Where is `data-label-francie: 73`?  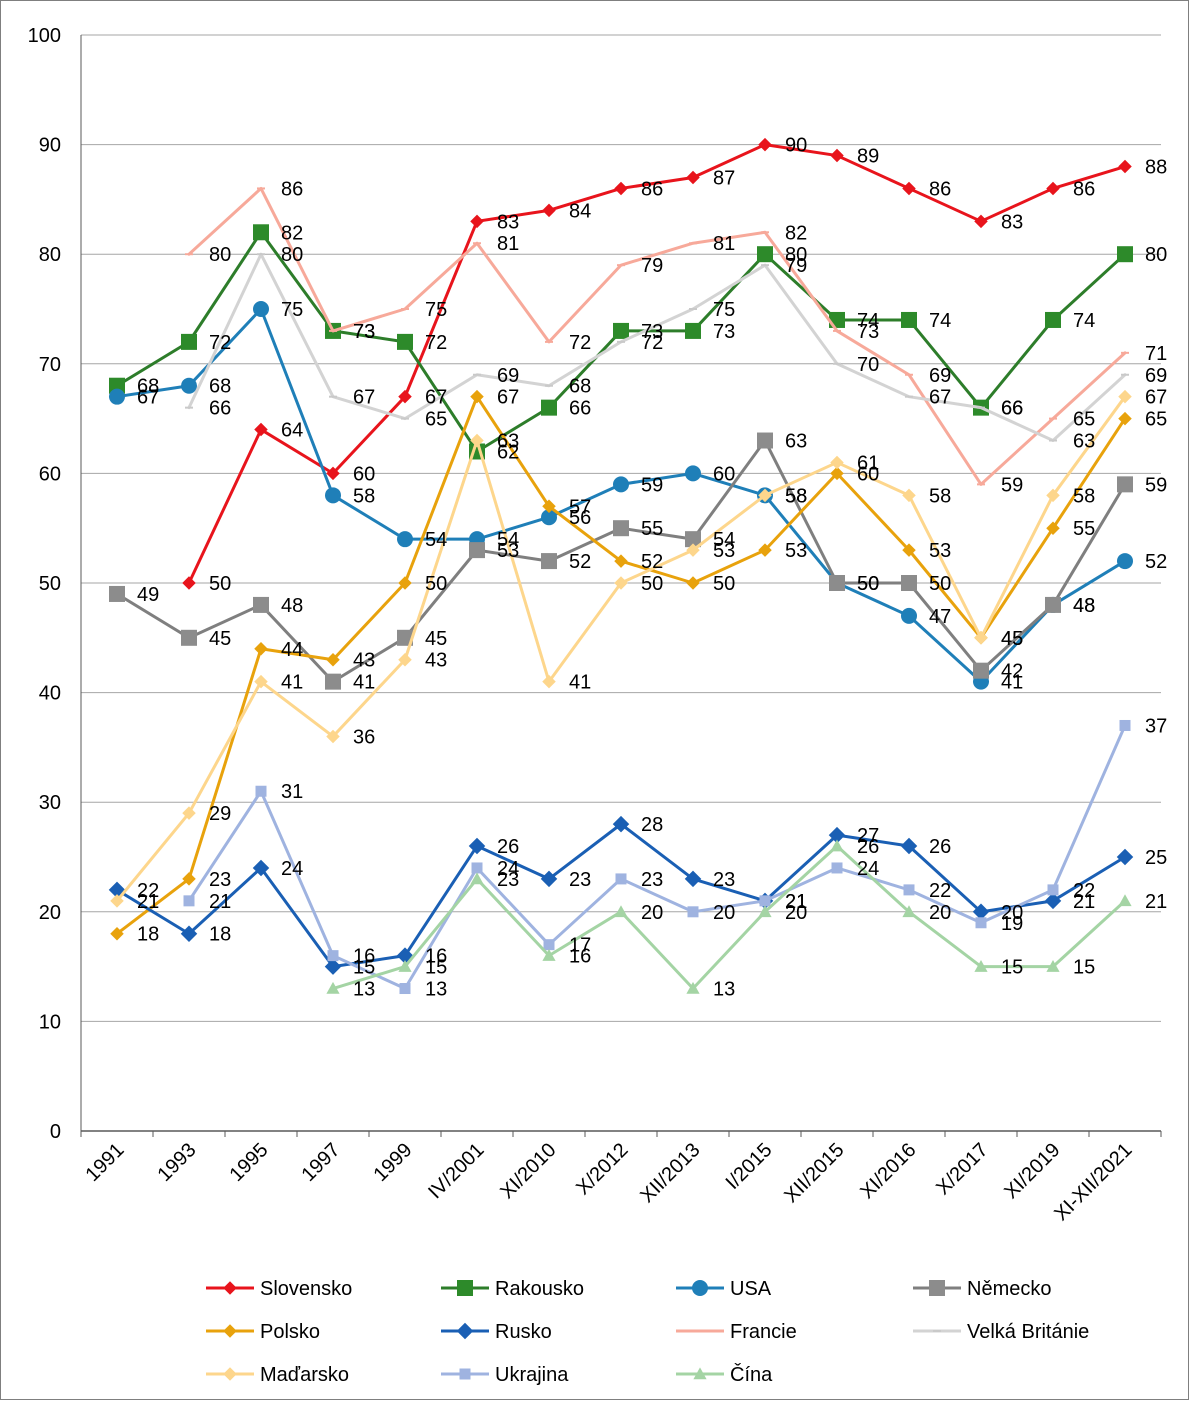
data-label-francie: 73 is located at coordinates (364, 332).